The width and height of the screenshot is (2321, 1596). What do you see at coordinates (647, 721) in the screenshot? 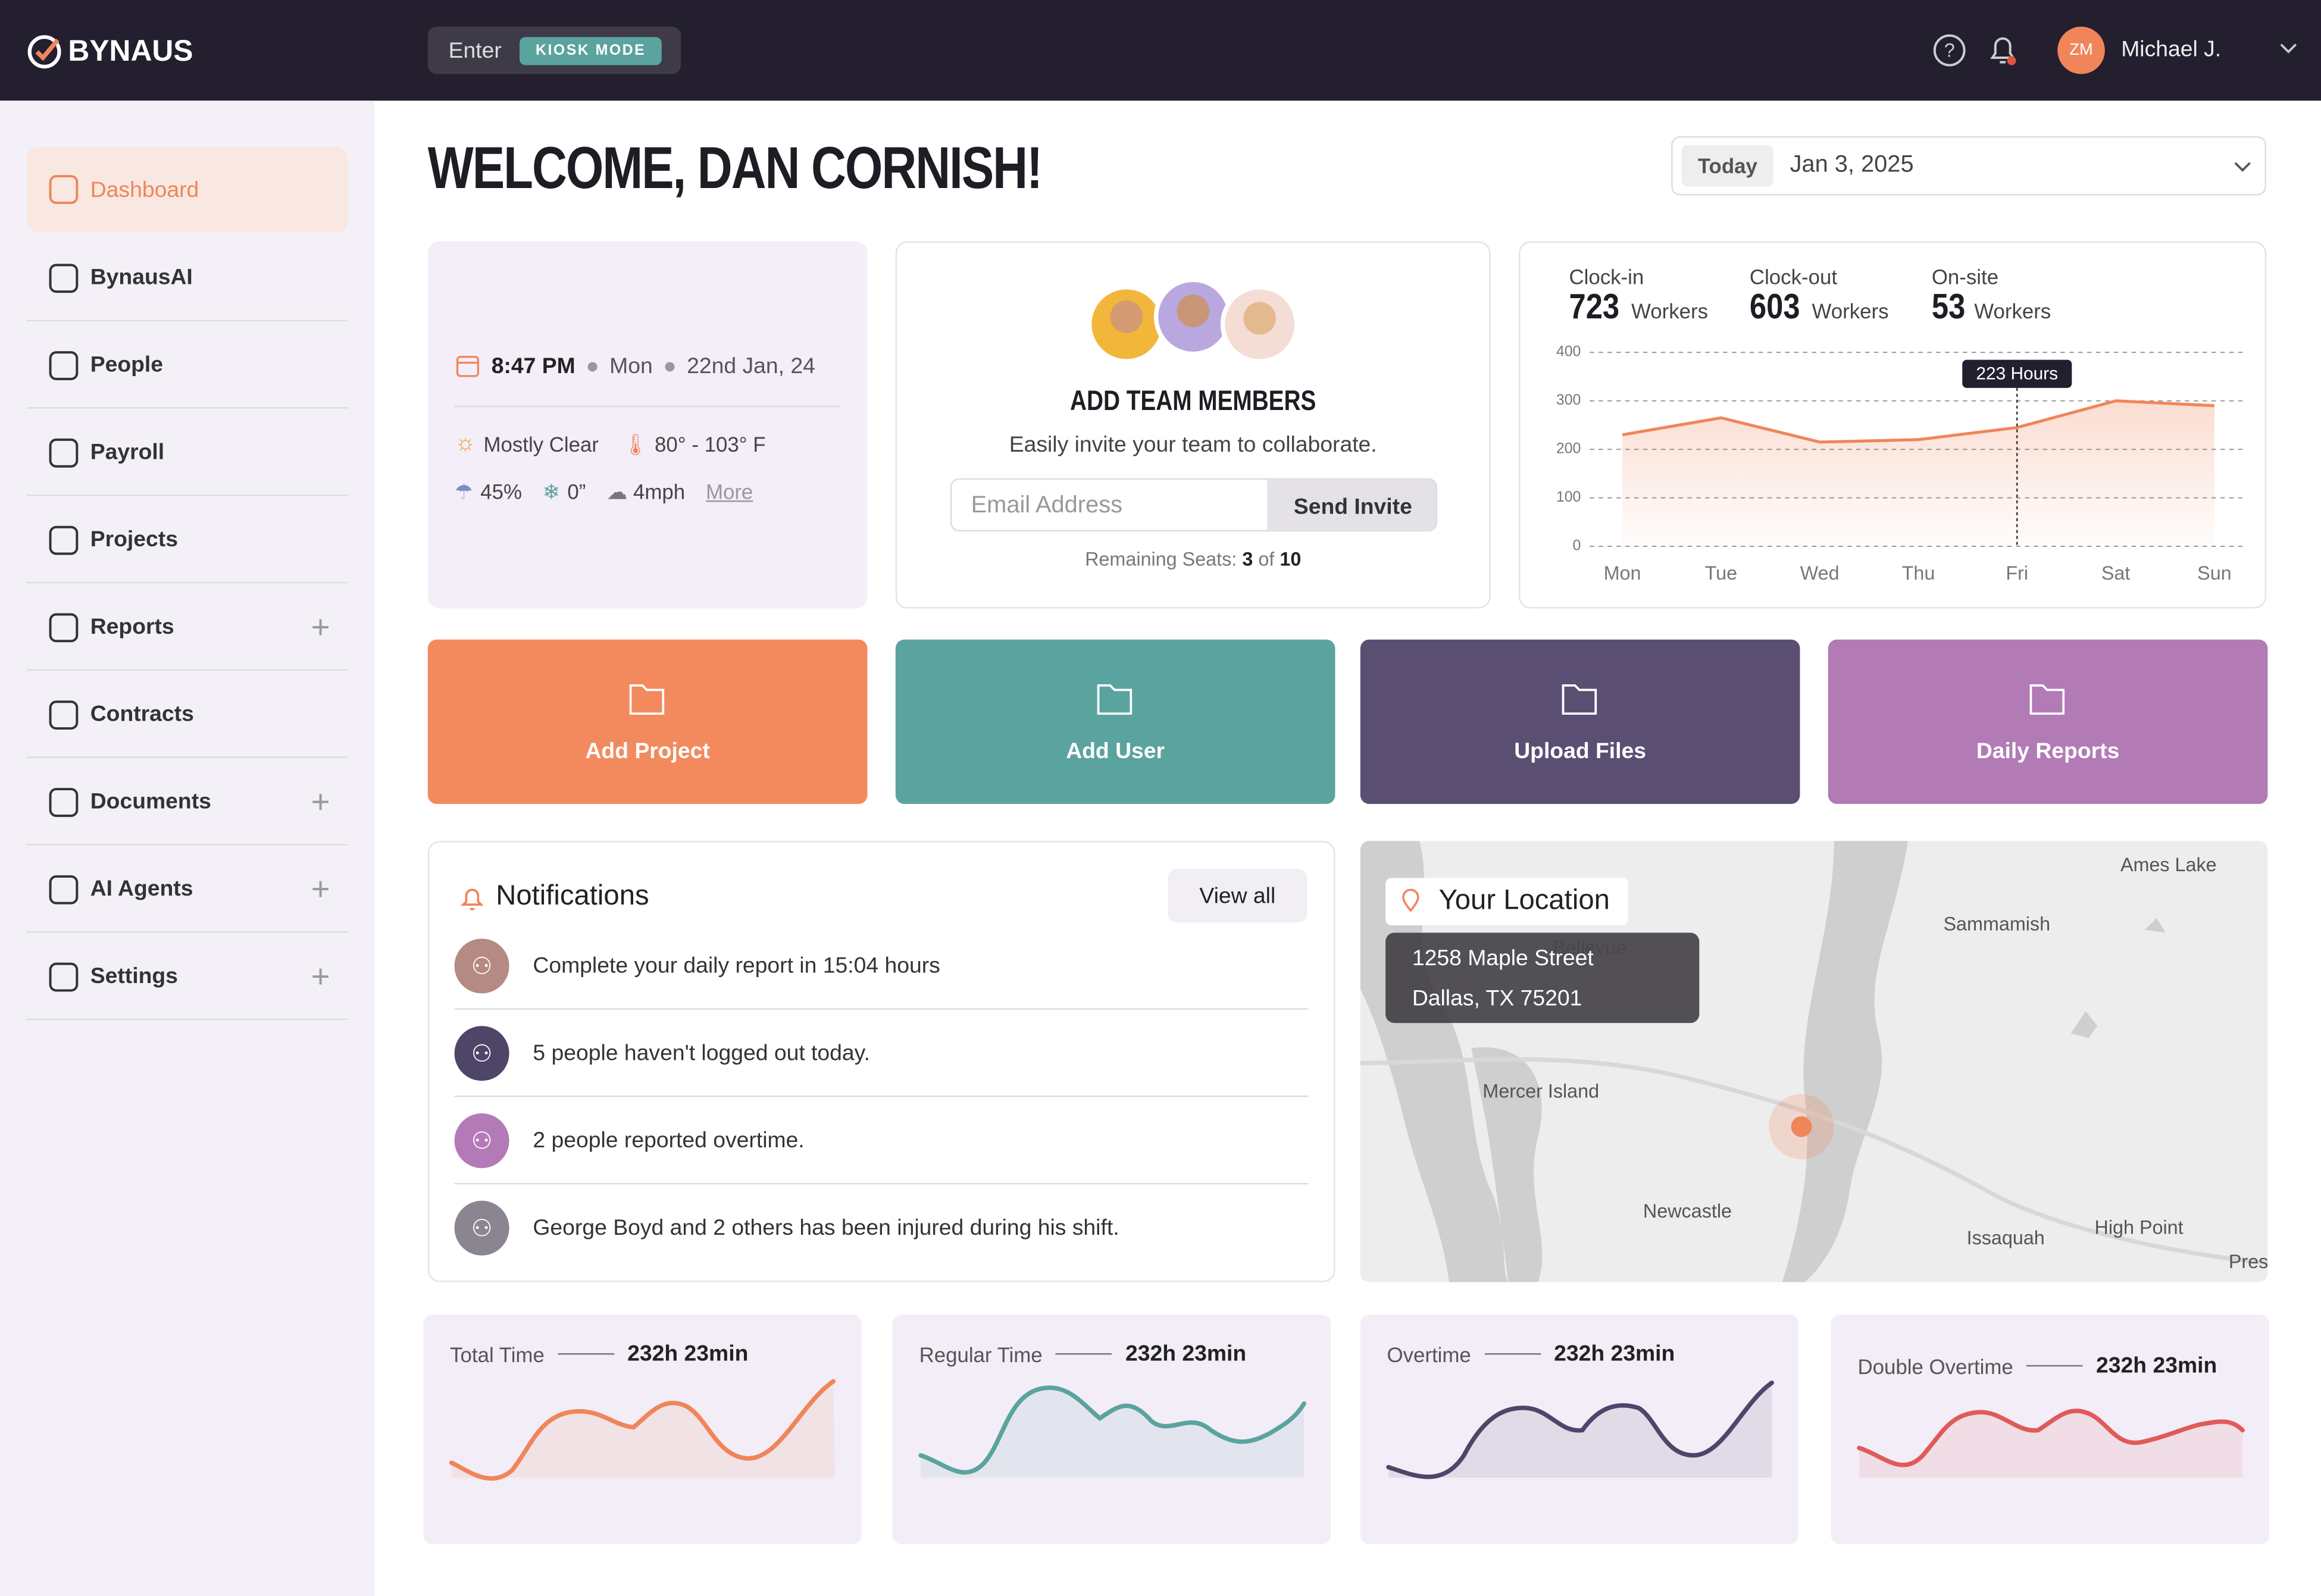
I see `action-tile: Add Project` at bounding box center [647, 721].